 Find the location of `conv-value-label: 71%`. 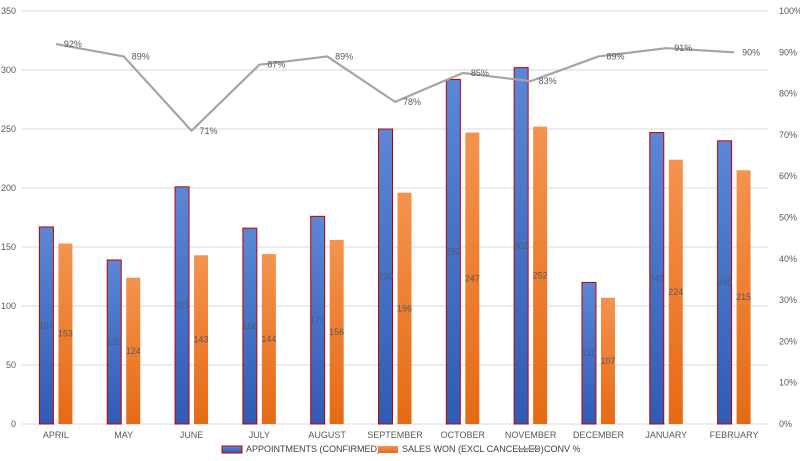

conv-value-label: 71% is located at coordinates (209, 131).